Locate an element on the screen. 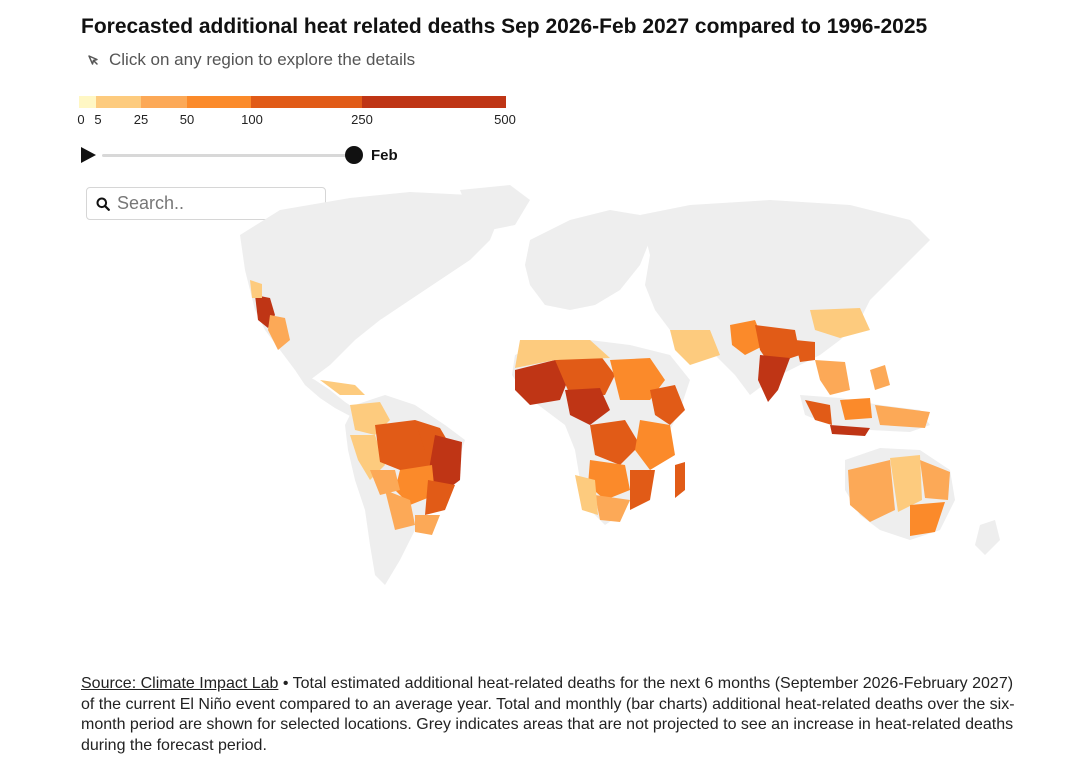 The height and width of the screenshot is (766, 1081). region-chad-sudan is located at coordinates (637, 379).